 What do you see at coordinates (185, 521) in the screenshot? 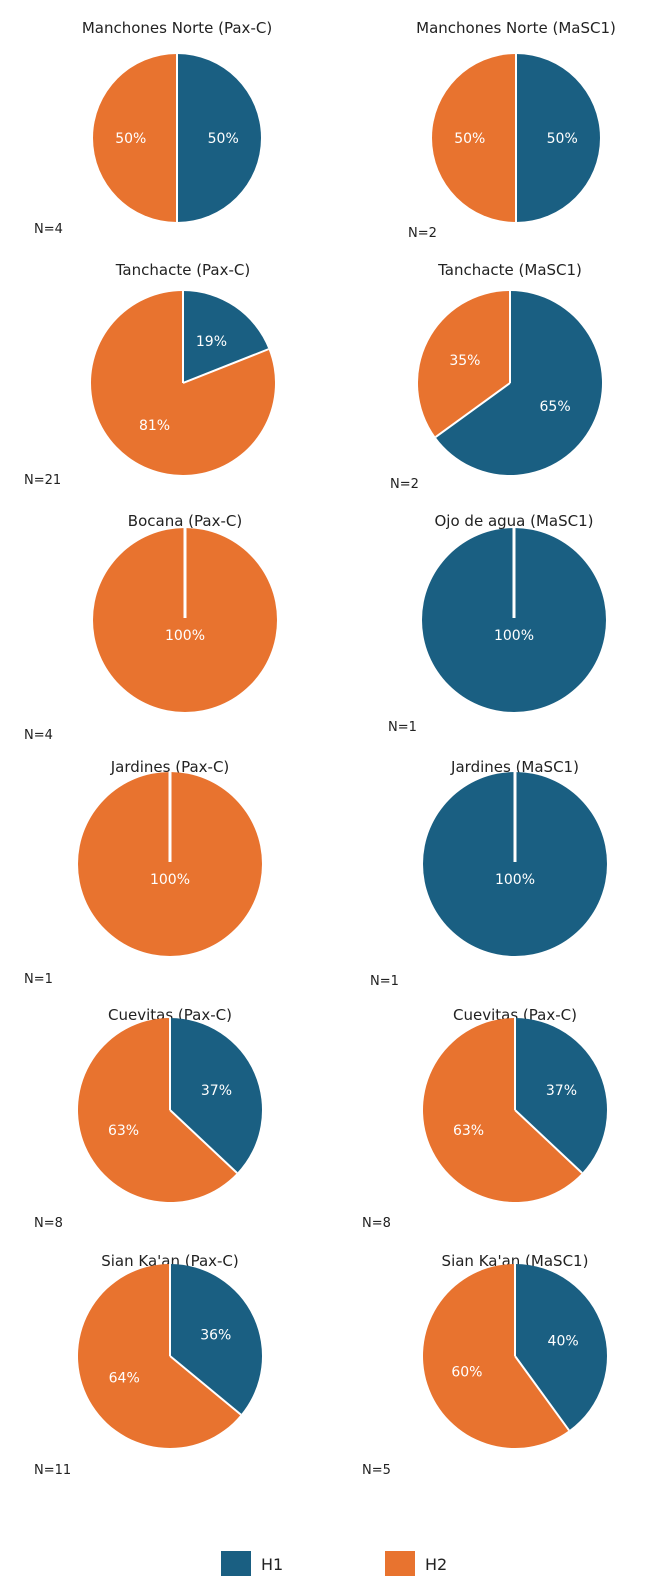
I see `pie-title: Bocana (Pax-C)` at bounding box center [185, 521].